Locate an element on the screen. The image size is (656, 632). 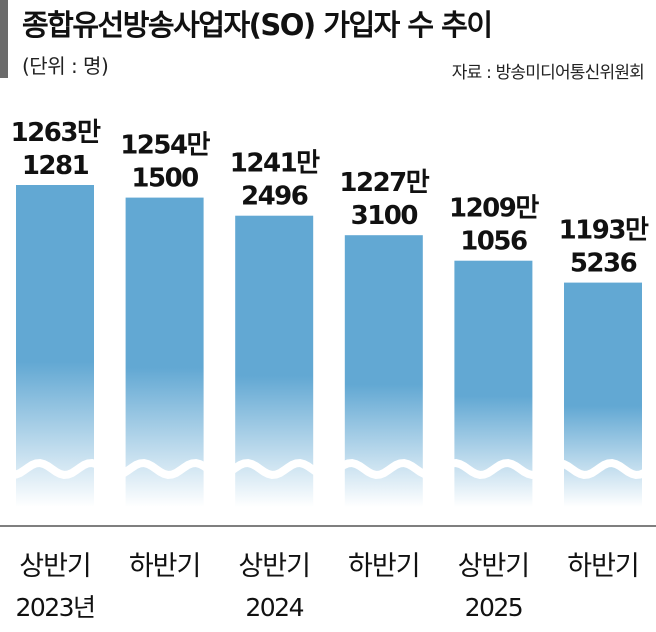
data-label-1-1: 1500 is located at coordinates (164, 179).